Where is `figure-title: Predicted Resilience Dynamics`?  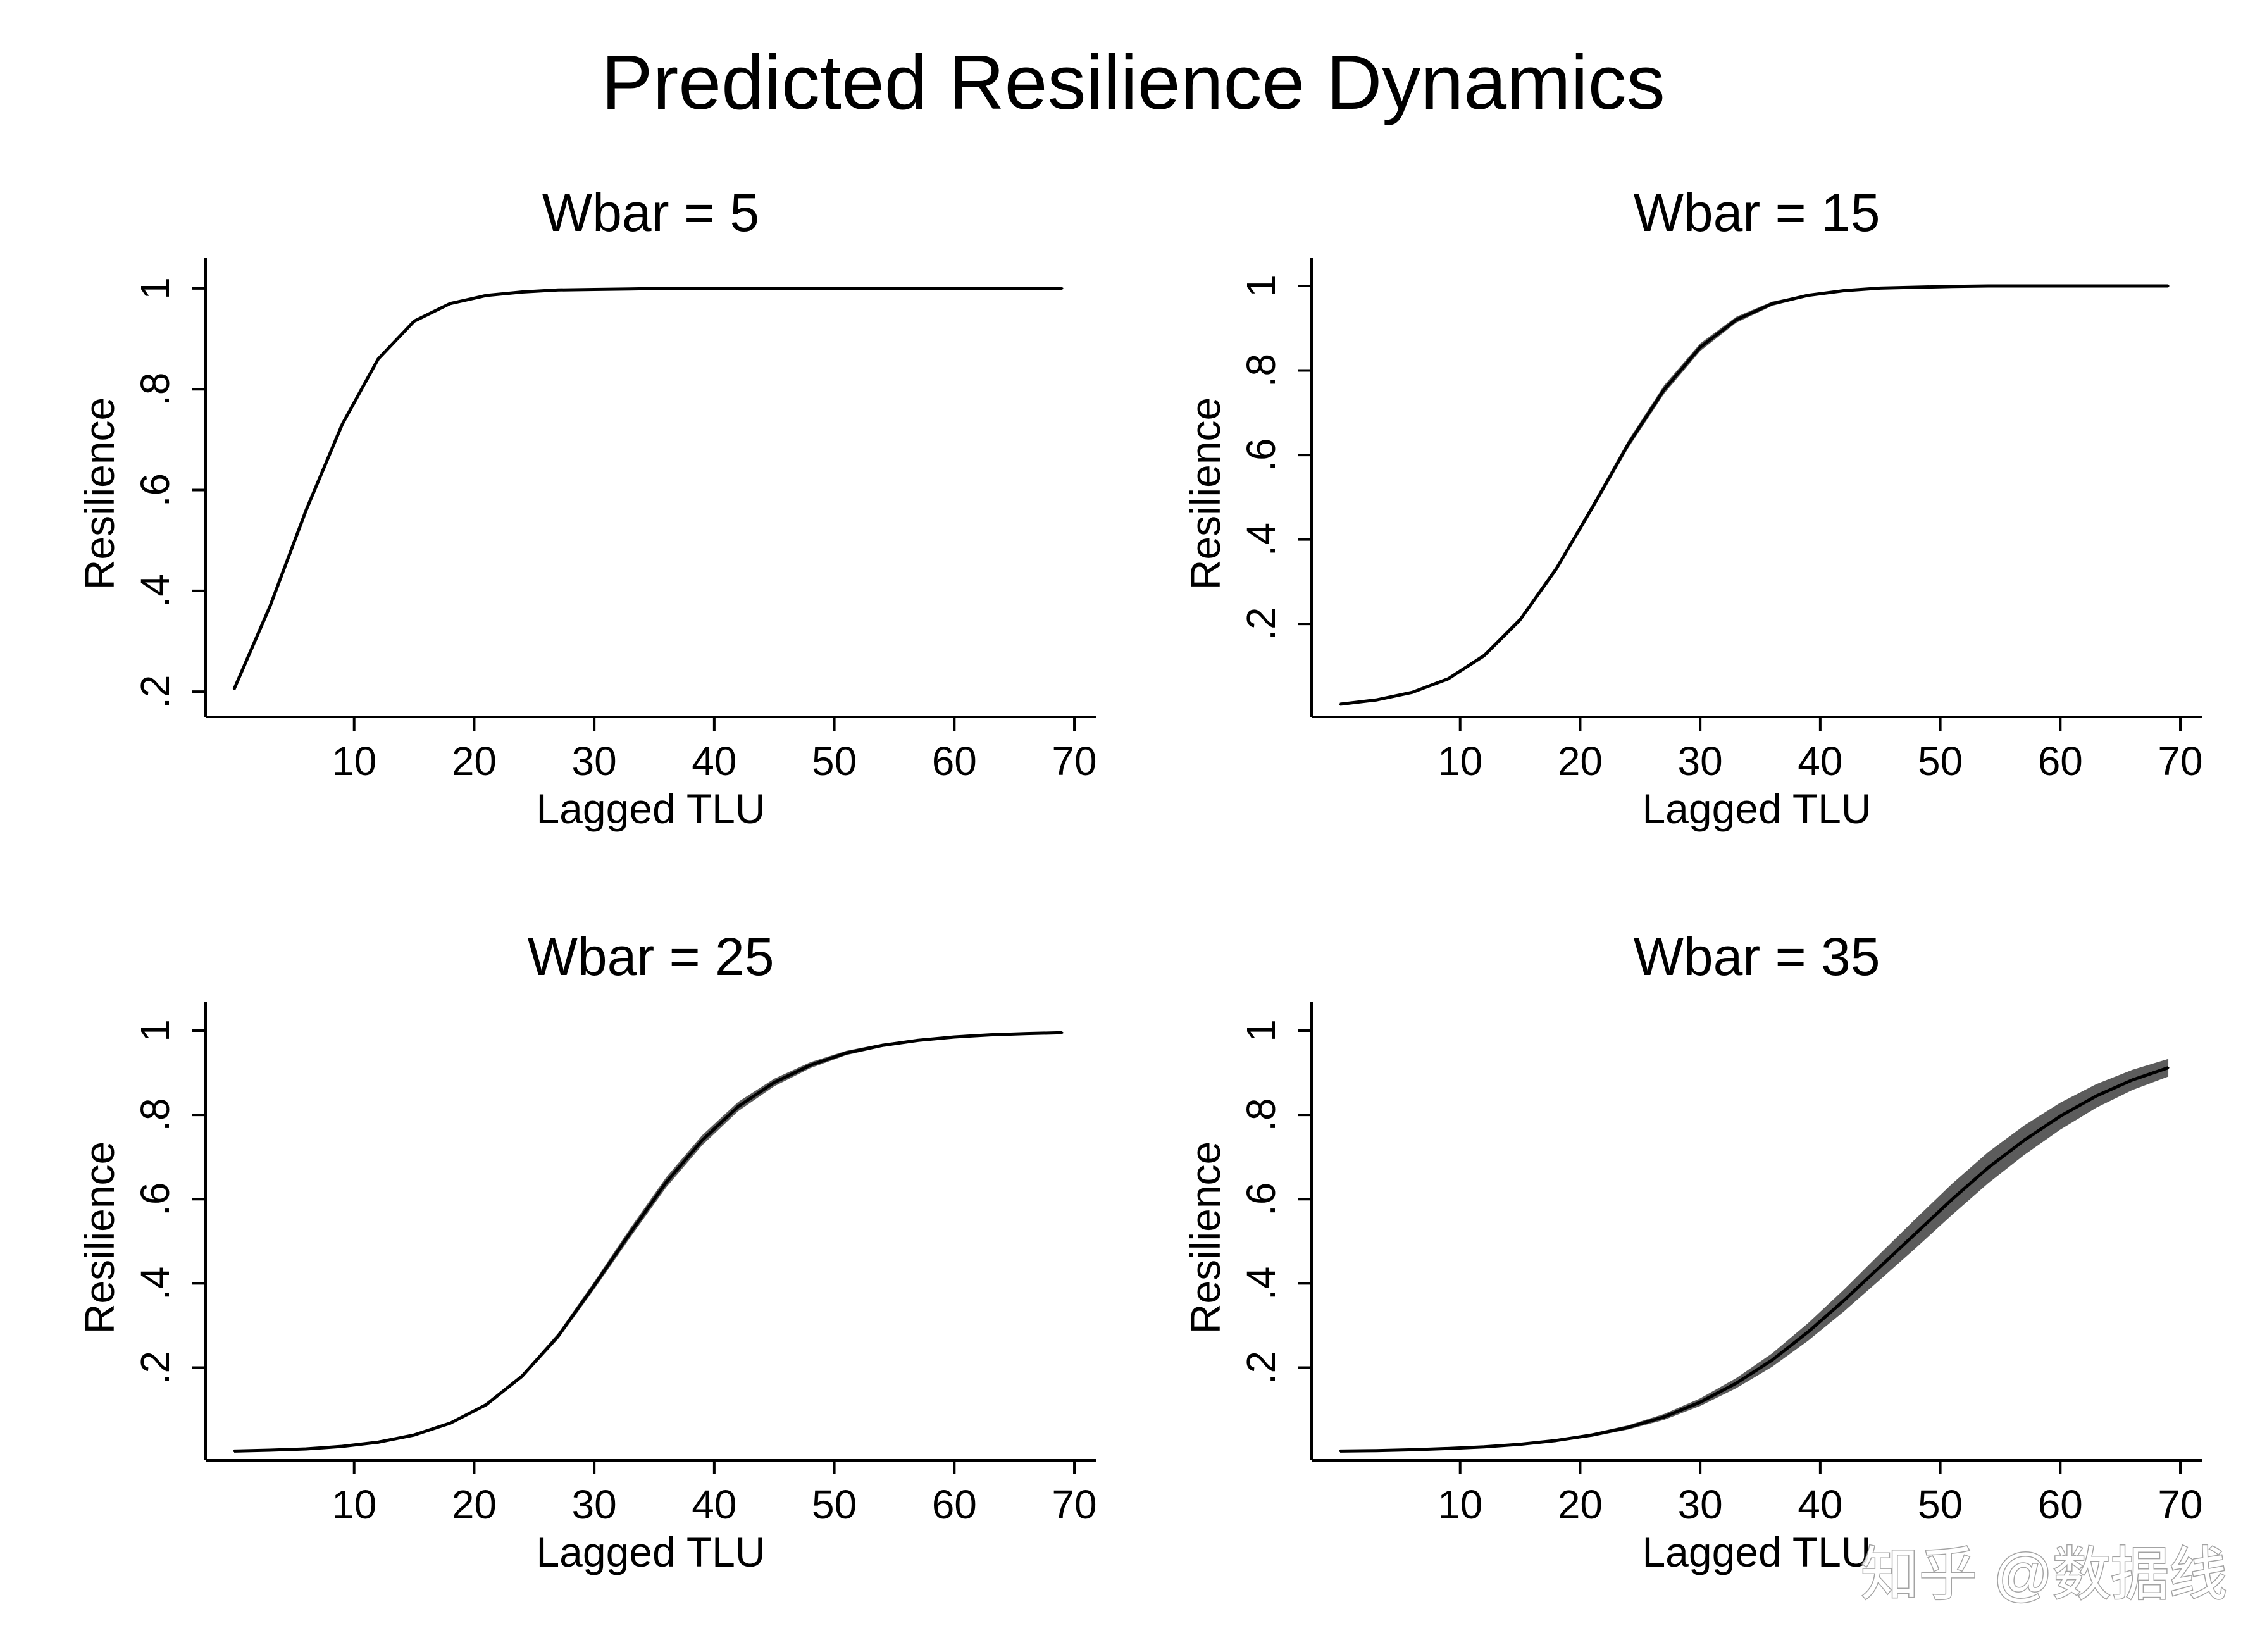
figure-title: Predicted Resilience Dynamics is located at coordinates (1133, 82).